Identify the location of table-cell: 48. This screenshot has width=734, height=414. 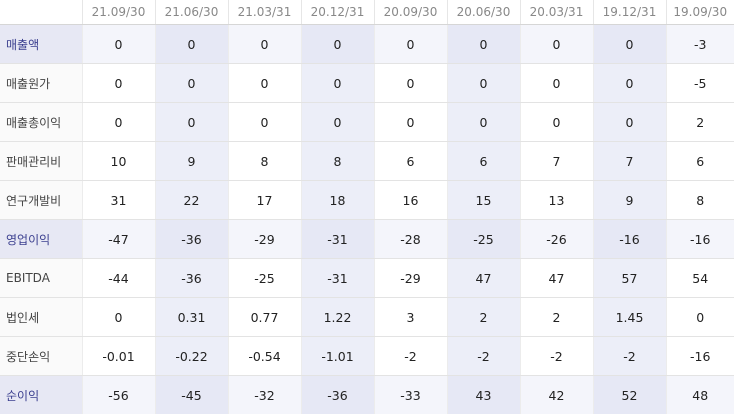
(700, 395).